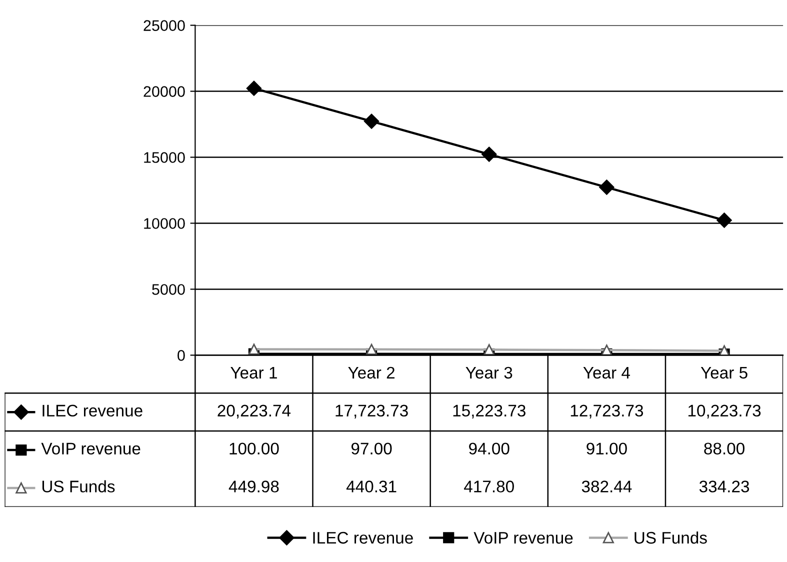 This screenshot has height=562, width=787. What do you see at coordinates (523, 538) in the screenshot?
I see `text: VoIP revenue` at bounding box center [523, 538].